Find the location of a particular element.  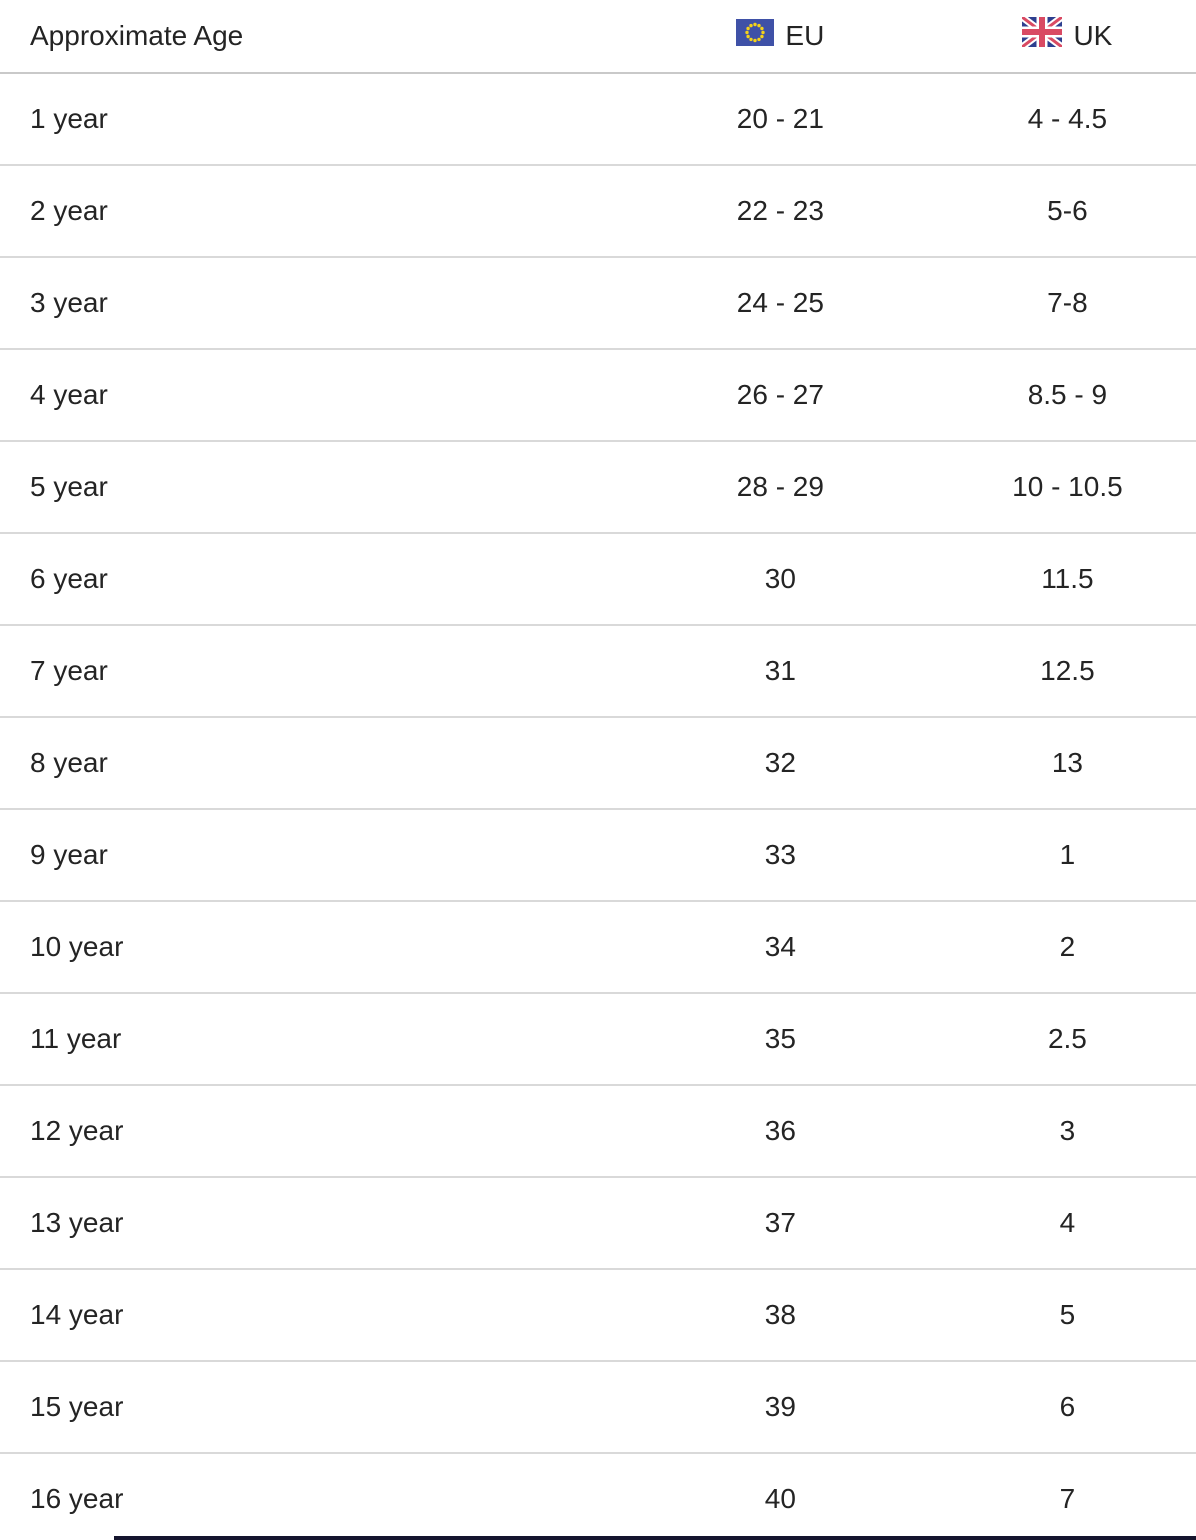

eu-size-cell: 37 is located at coordinates (780, 1223).